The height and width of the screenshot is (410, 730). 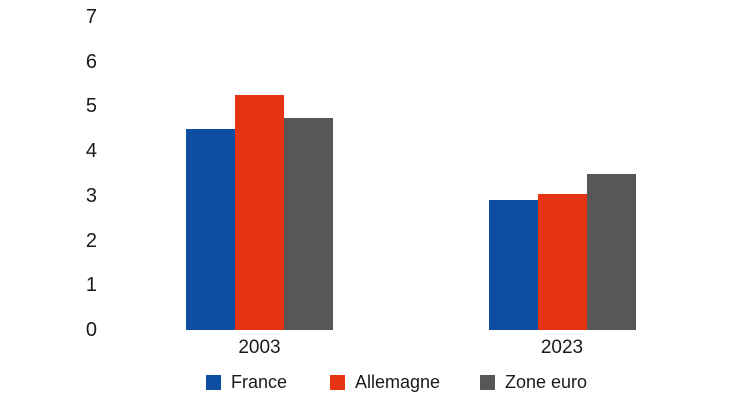 What do you see at coordinates (91, 17) in the screenshot?
I see `y-tick-label-7: 7` at bounding box center [91, 17].